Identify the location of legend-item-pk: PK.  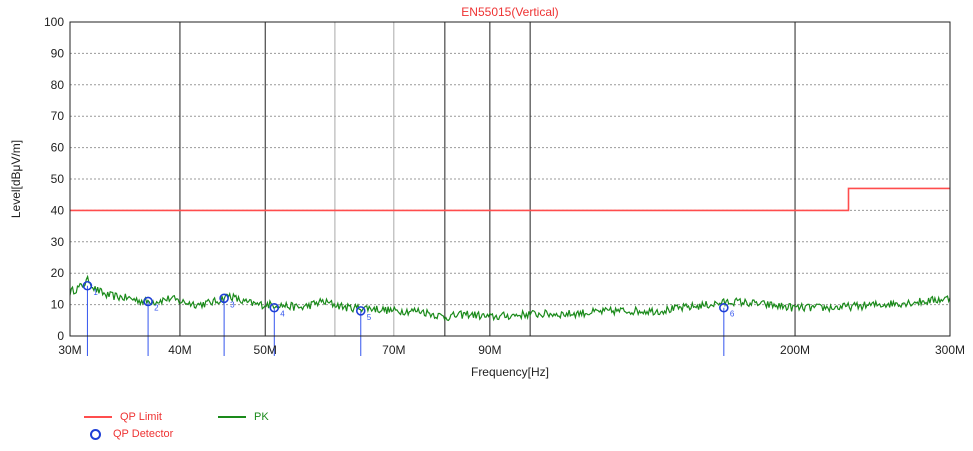
(243, 417).